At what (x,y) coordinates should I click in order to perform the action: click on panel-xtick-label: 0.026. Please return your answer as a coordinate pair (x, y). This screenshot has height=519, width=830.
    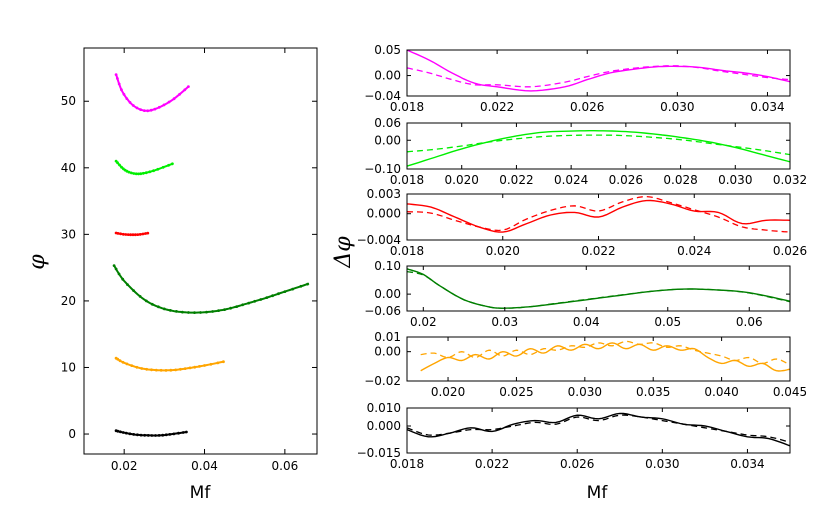
    Looking at the image, I should click on (577, 464).